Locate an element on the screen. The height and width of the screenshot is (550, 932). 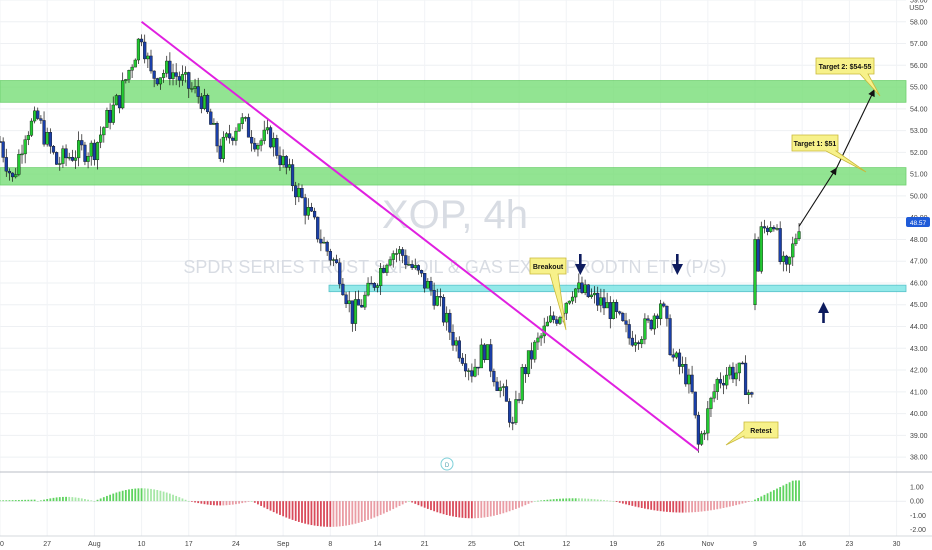
x-tick-label: 26 is located at coordinates (661, 544).